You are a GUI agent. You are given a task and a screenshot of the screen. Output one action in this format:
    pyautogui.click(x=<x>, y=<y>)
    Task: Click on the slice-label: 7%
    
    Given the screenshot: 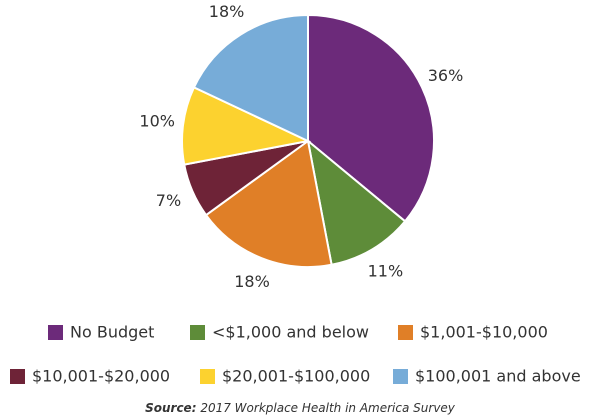 What is the action you would take?
    pyautogui.click(x=168, y=200)
    